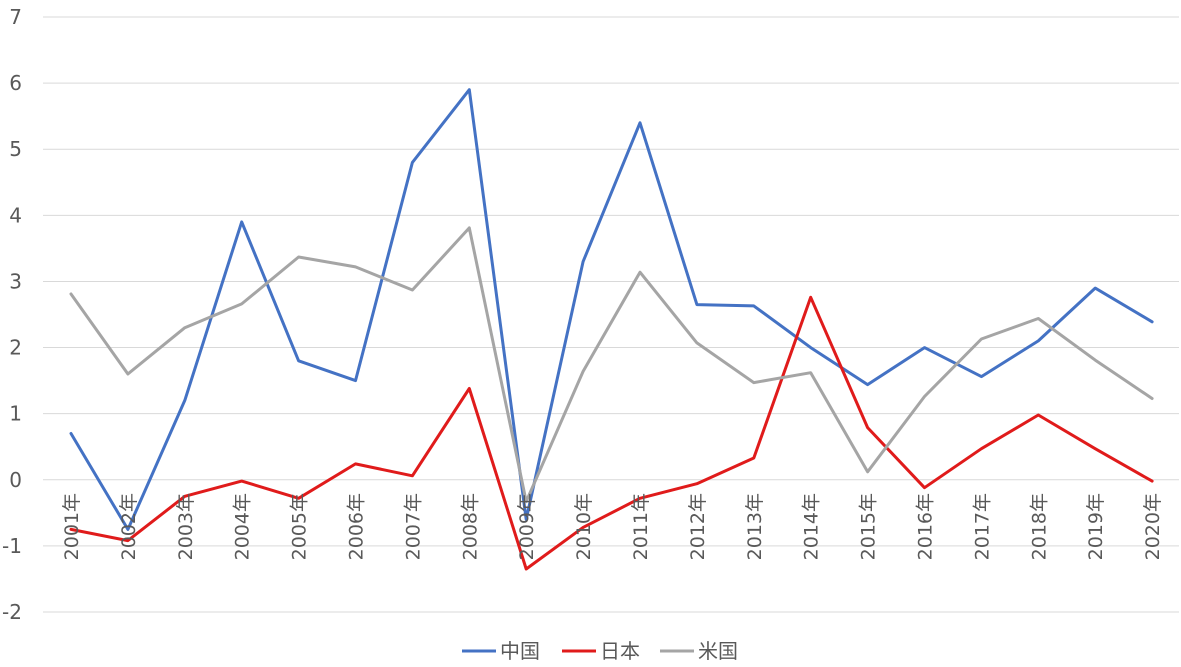 This screenshot has width=1181, height=667. Describe the element at coordinates (300, 526) in the screenshot. I see `x-tick-label: 2005年` at that location.